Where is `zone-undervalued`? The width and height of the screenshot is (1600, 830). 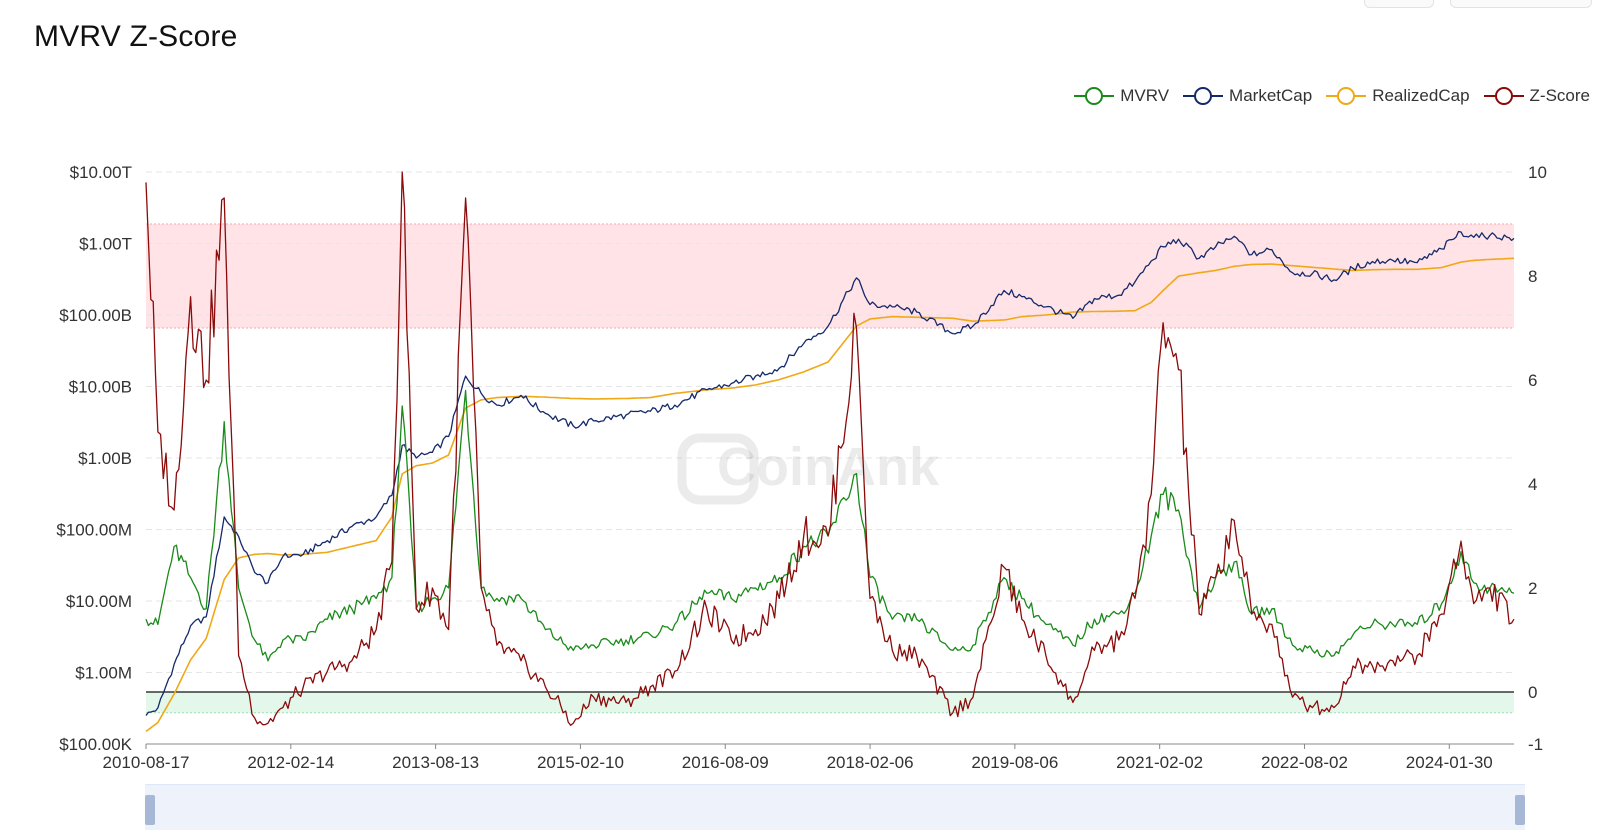
zone-undervalued is located at coordinates (830, 702).